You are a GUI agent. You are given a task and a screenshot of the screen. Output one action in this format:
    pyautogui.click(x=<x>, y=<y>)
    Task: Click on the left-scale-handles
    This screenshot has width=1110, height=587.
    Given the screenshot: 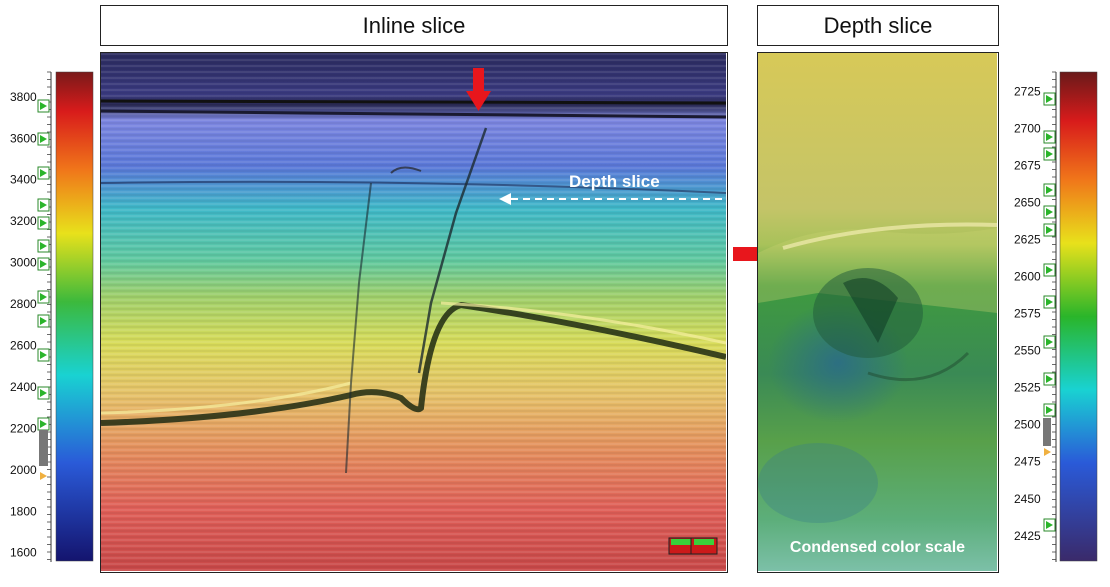 What is the action you would take?
    pyautogui.click(x=43, y=265)
    